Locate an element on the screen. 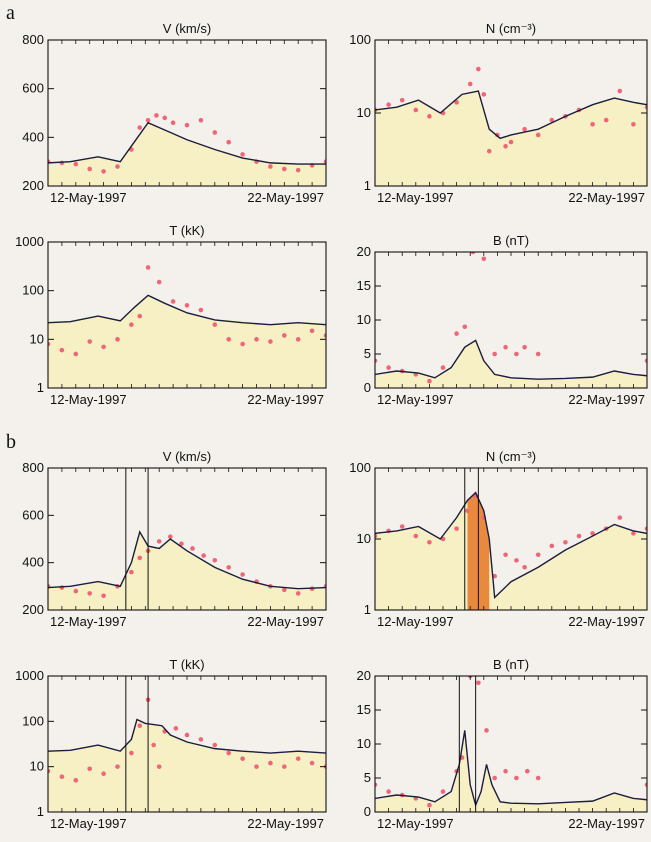 The image size is (651, 842). chart-7: 0 5 10 15 20 12-May-1997 22-May-1997 B (nT) is located at coordinates (502, 744).